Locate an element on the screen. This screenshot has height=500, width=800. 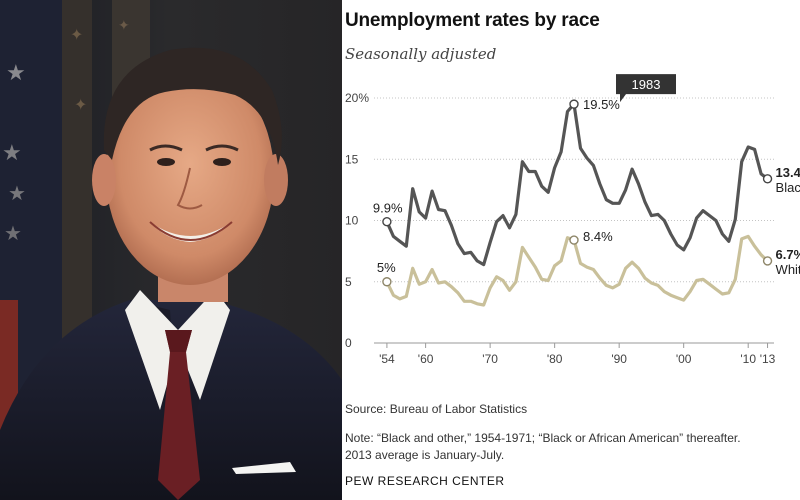
footnote-line-2: 2013 average is January-July. is located at coordinates (425, 455).